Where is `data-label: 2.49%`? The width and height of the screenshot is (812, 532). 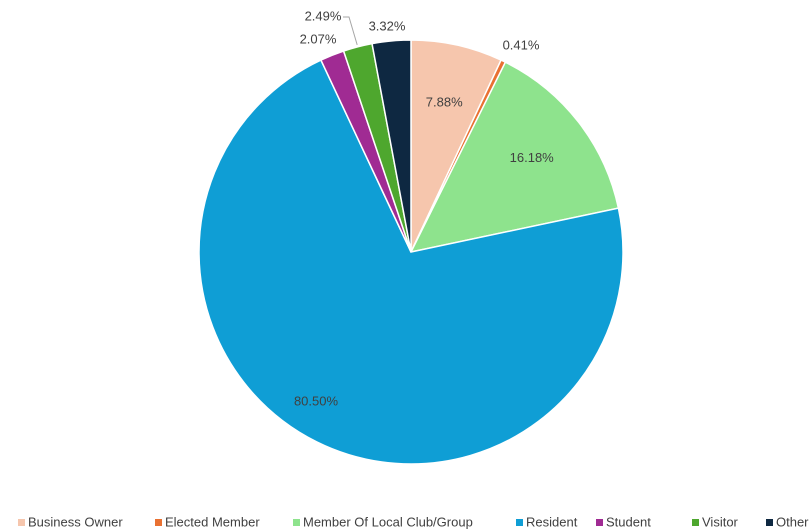
data-label: 2.49% is located at coordinates (323, 15).